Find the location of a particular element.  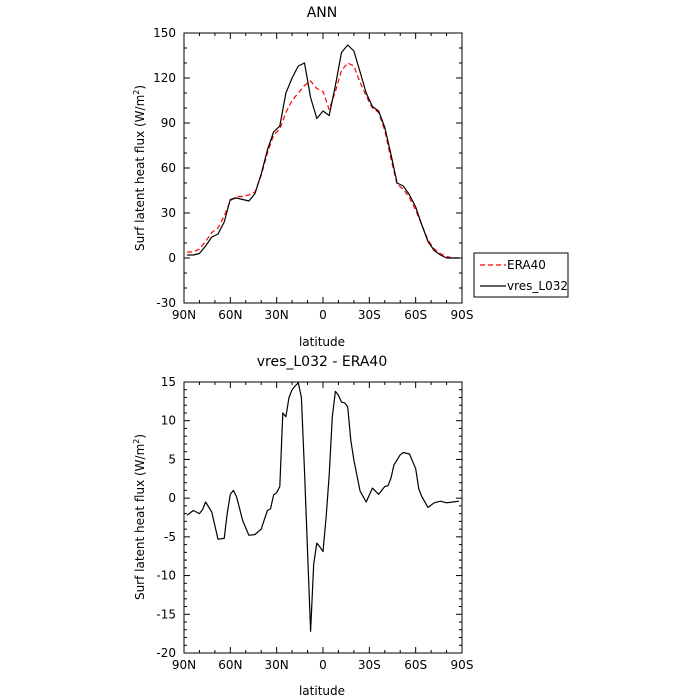

y-tick-label: 5 is located at coordinates (172, 459).